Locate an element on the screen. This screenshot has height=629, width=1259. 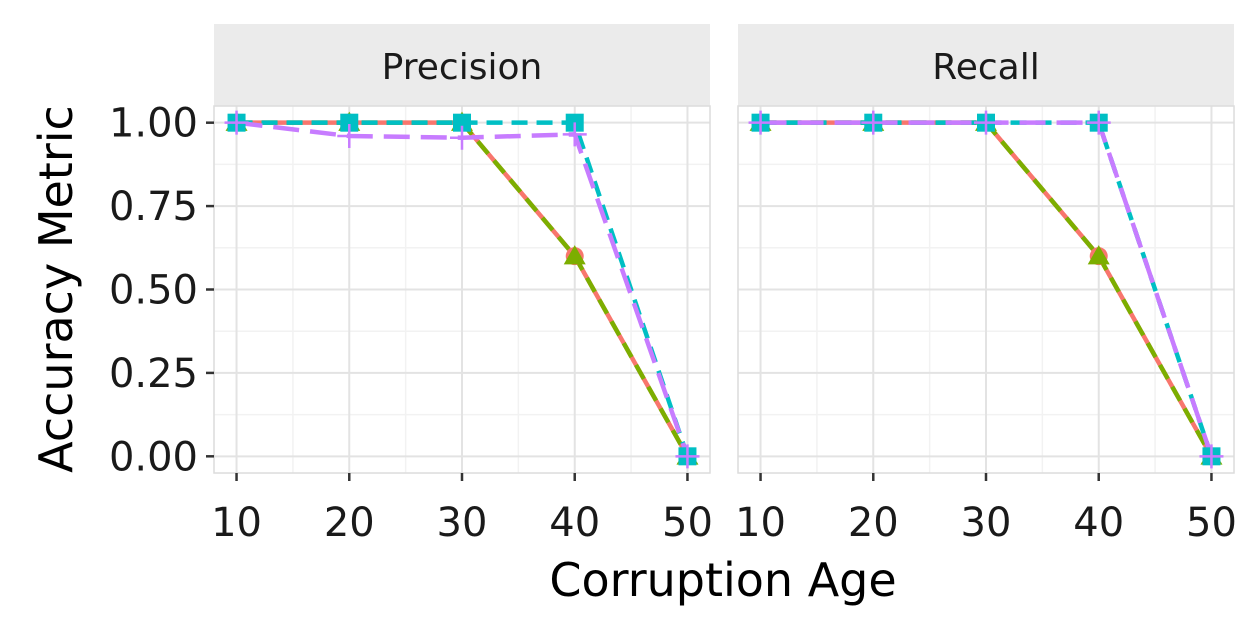
facet-title: Precision is located at coordinates (462, 67).